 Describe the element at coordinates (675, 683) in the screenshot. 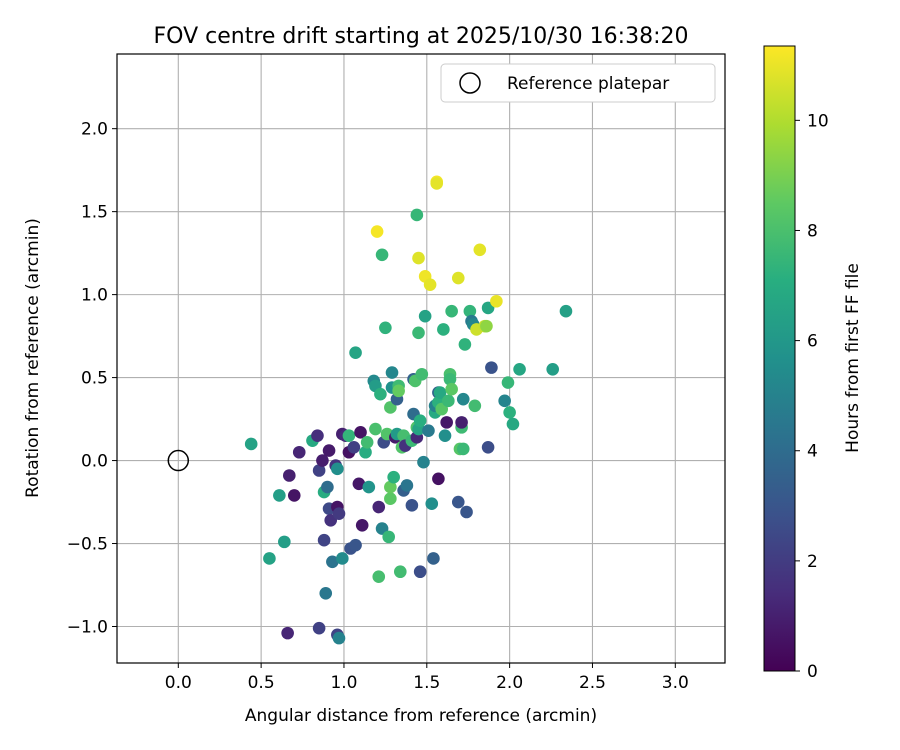

I see `x-tick-label: 3.0` at that location.